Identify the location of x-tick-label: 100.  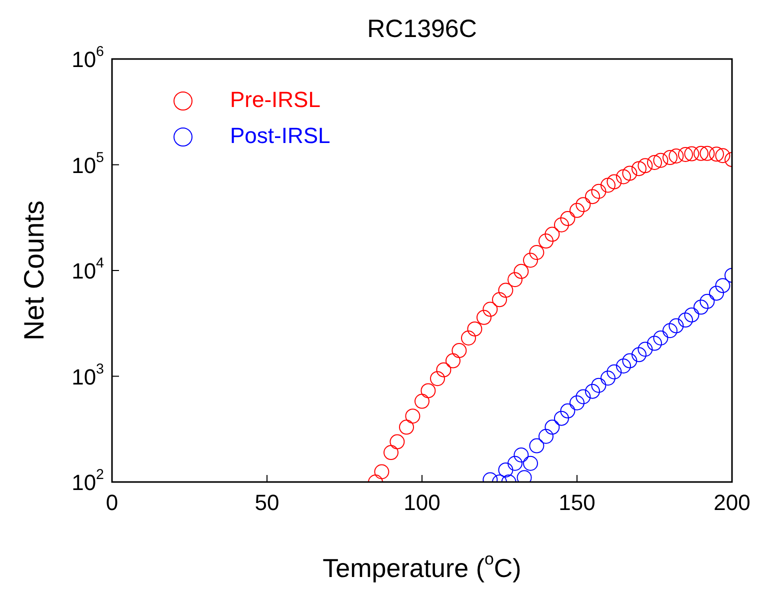
(422, 503).